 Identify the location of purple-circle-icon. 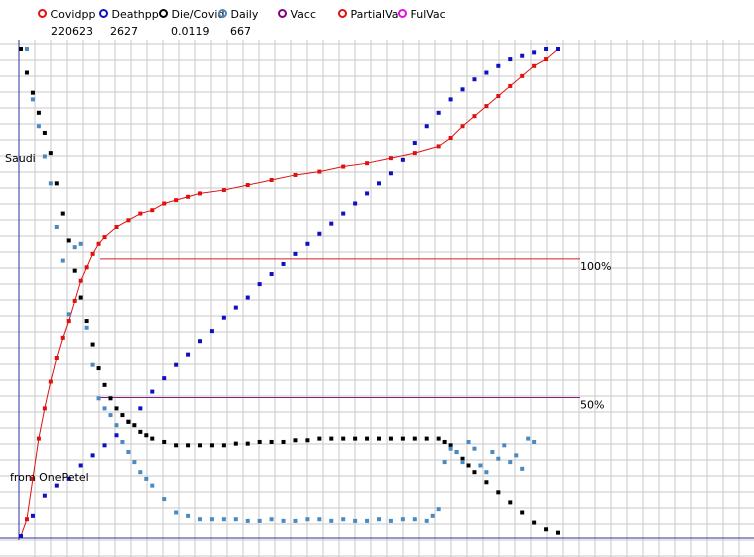
(282, 13).